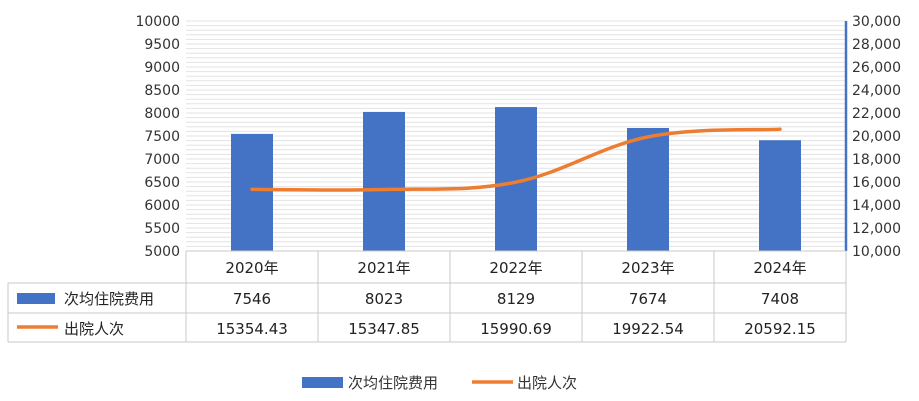 The image size is (919, 401). What do you see at coordinates (109, 299) in the screenshot?
I see `series-name-bar: 次均住院费用` at bounding box center [109, 299].